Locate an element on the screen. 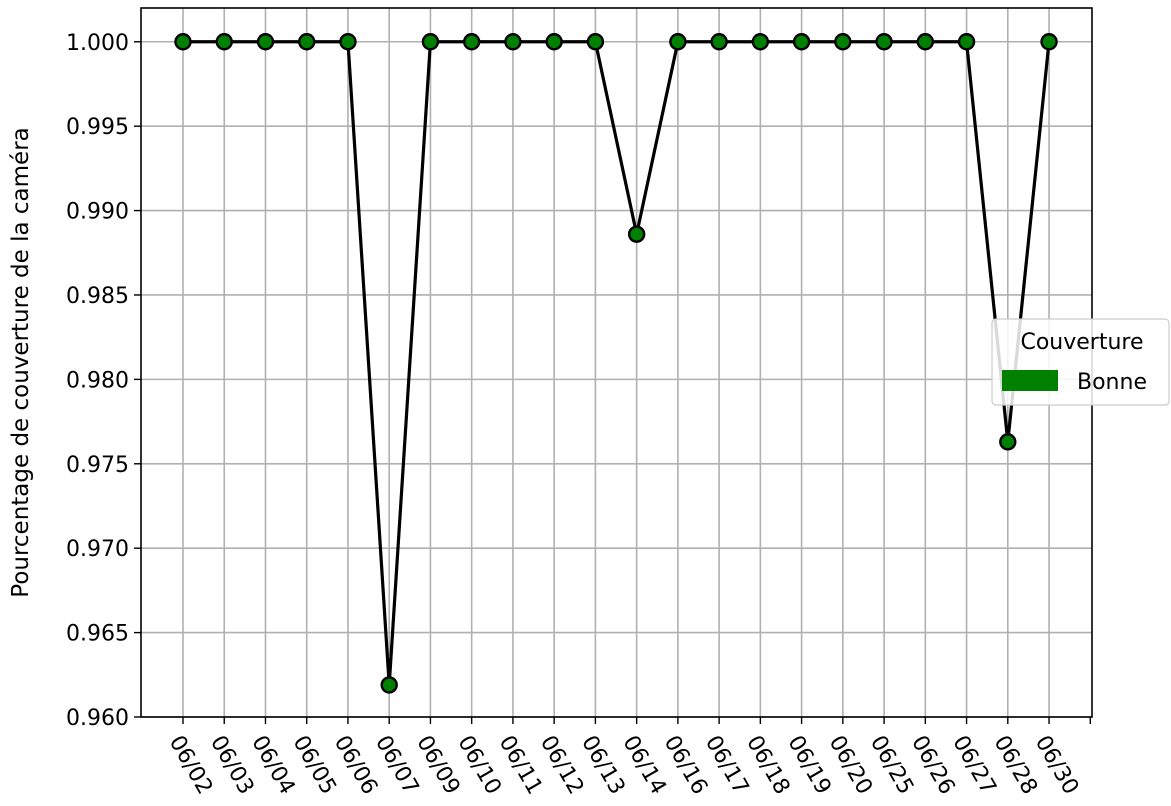 The width and height of the screenshot is (1171, 806). y-tick-label: 0.965 is located at coordinates (97, 634).